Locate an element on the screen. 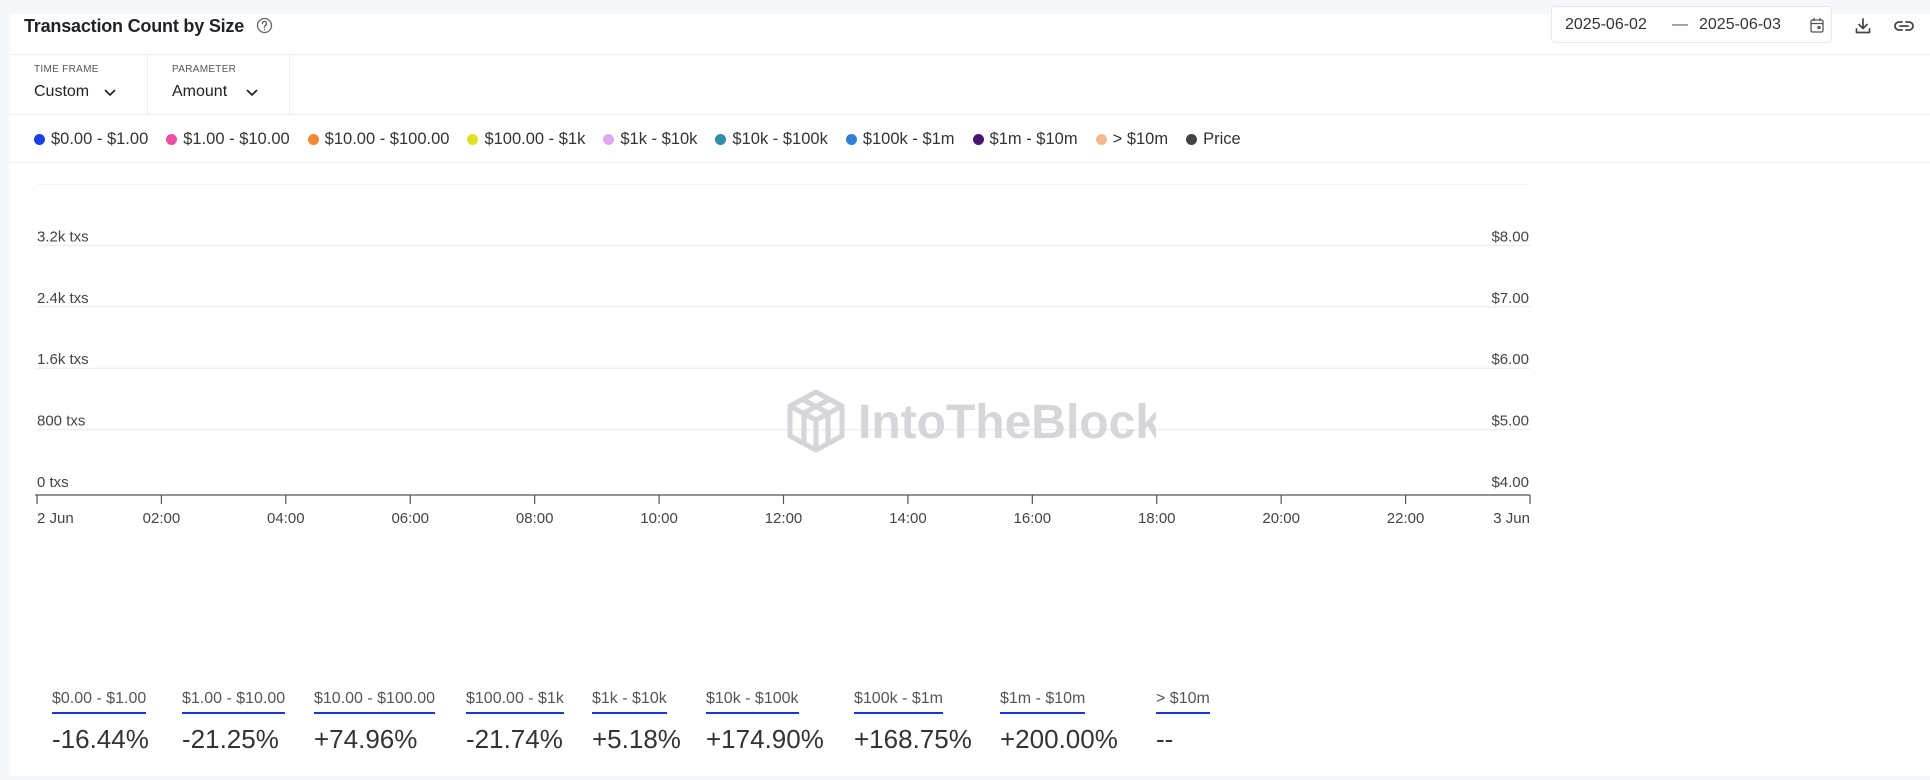 This screenshot has width=1930, height=780. parameter-label: PARAMETER is located at coordinates (204, 69).